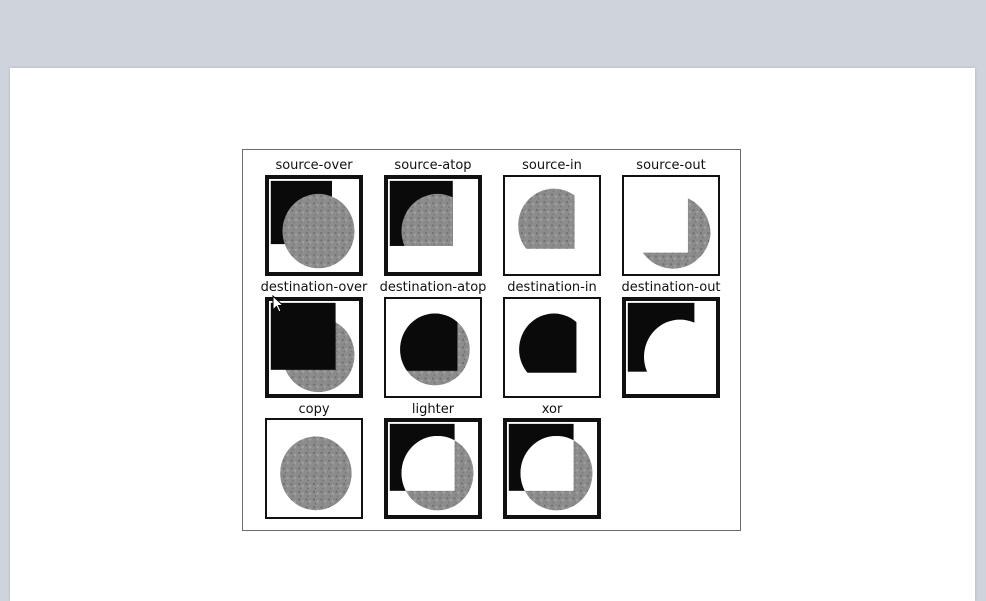  Describe the element at coordinates (279, 306) in the screenshot. I see `arrow-cursor-icon` at that location.